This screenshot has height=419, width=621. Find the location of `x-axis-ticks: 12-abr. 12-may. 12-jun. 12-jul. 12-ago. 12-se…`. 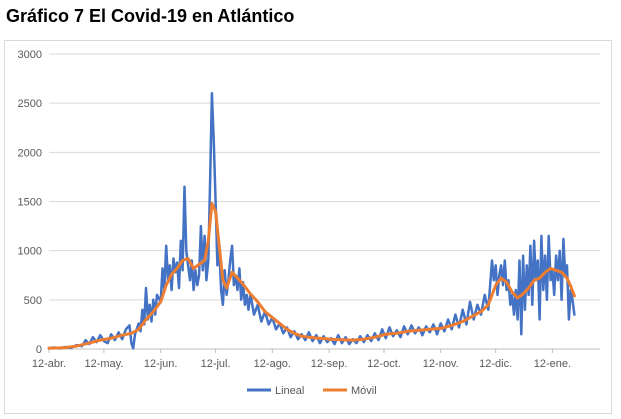

x-axis-ticks: 12-abr. 12-may. 12-jun. 12-jul. 12-ago. 12-se… is located at coordinates (301, 359).